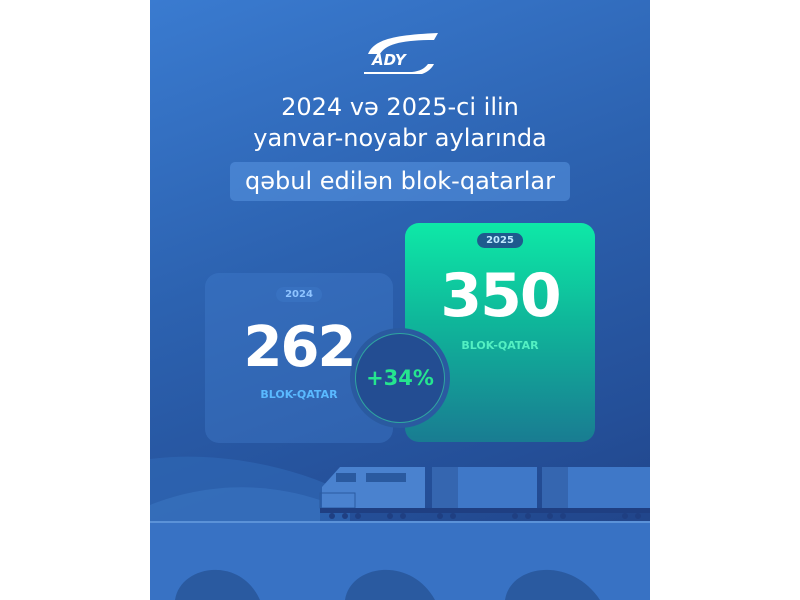 The width and height of the screenshot is (800, 600). What do you see at coordinates (500, 240) in the screenshot?
I see `year-badge: 2025` at bounding box center [500, 240].